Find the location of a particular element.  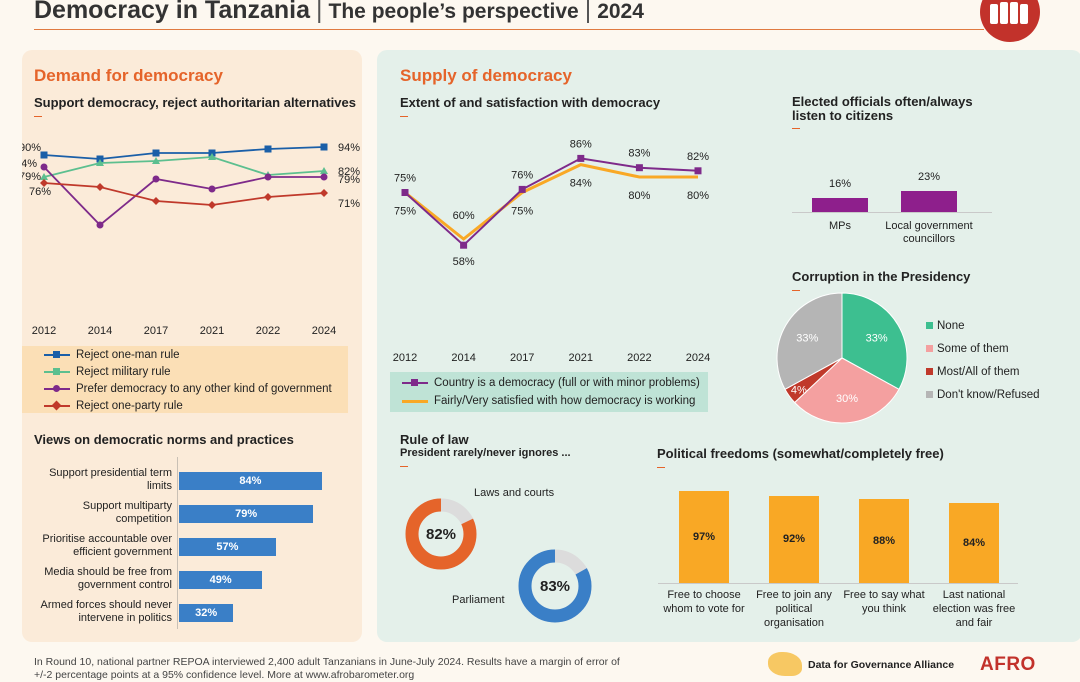

data-label: 83% is located at coordinates (639, 154).